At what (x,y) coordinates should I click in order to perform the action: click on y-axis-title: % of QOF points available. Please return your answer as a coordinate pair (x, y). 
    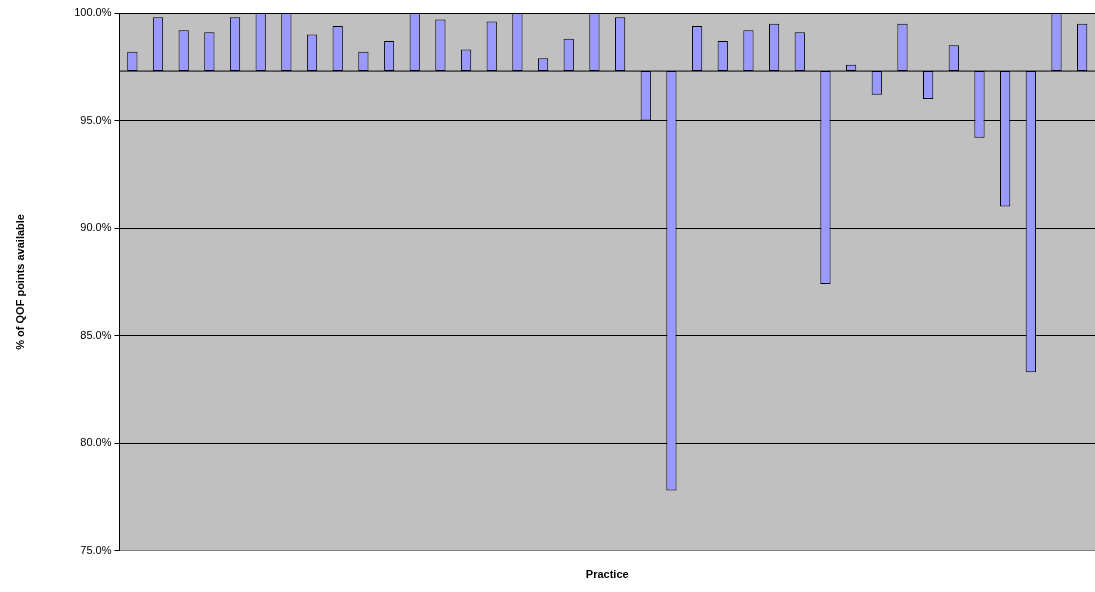
    Looking at the image, I should click on (19, 282).